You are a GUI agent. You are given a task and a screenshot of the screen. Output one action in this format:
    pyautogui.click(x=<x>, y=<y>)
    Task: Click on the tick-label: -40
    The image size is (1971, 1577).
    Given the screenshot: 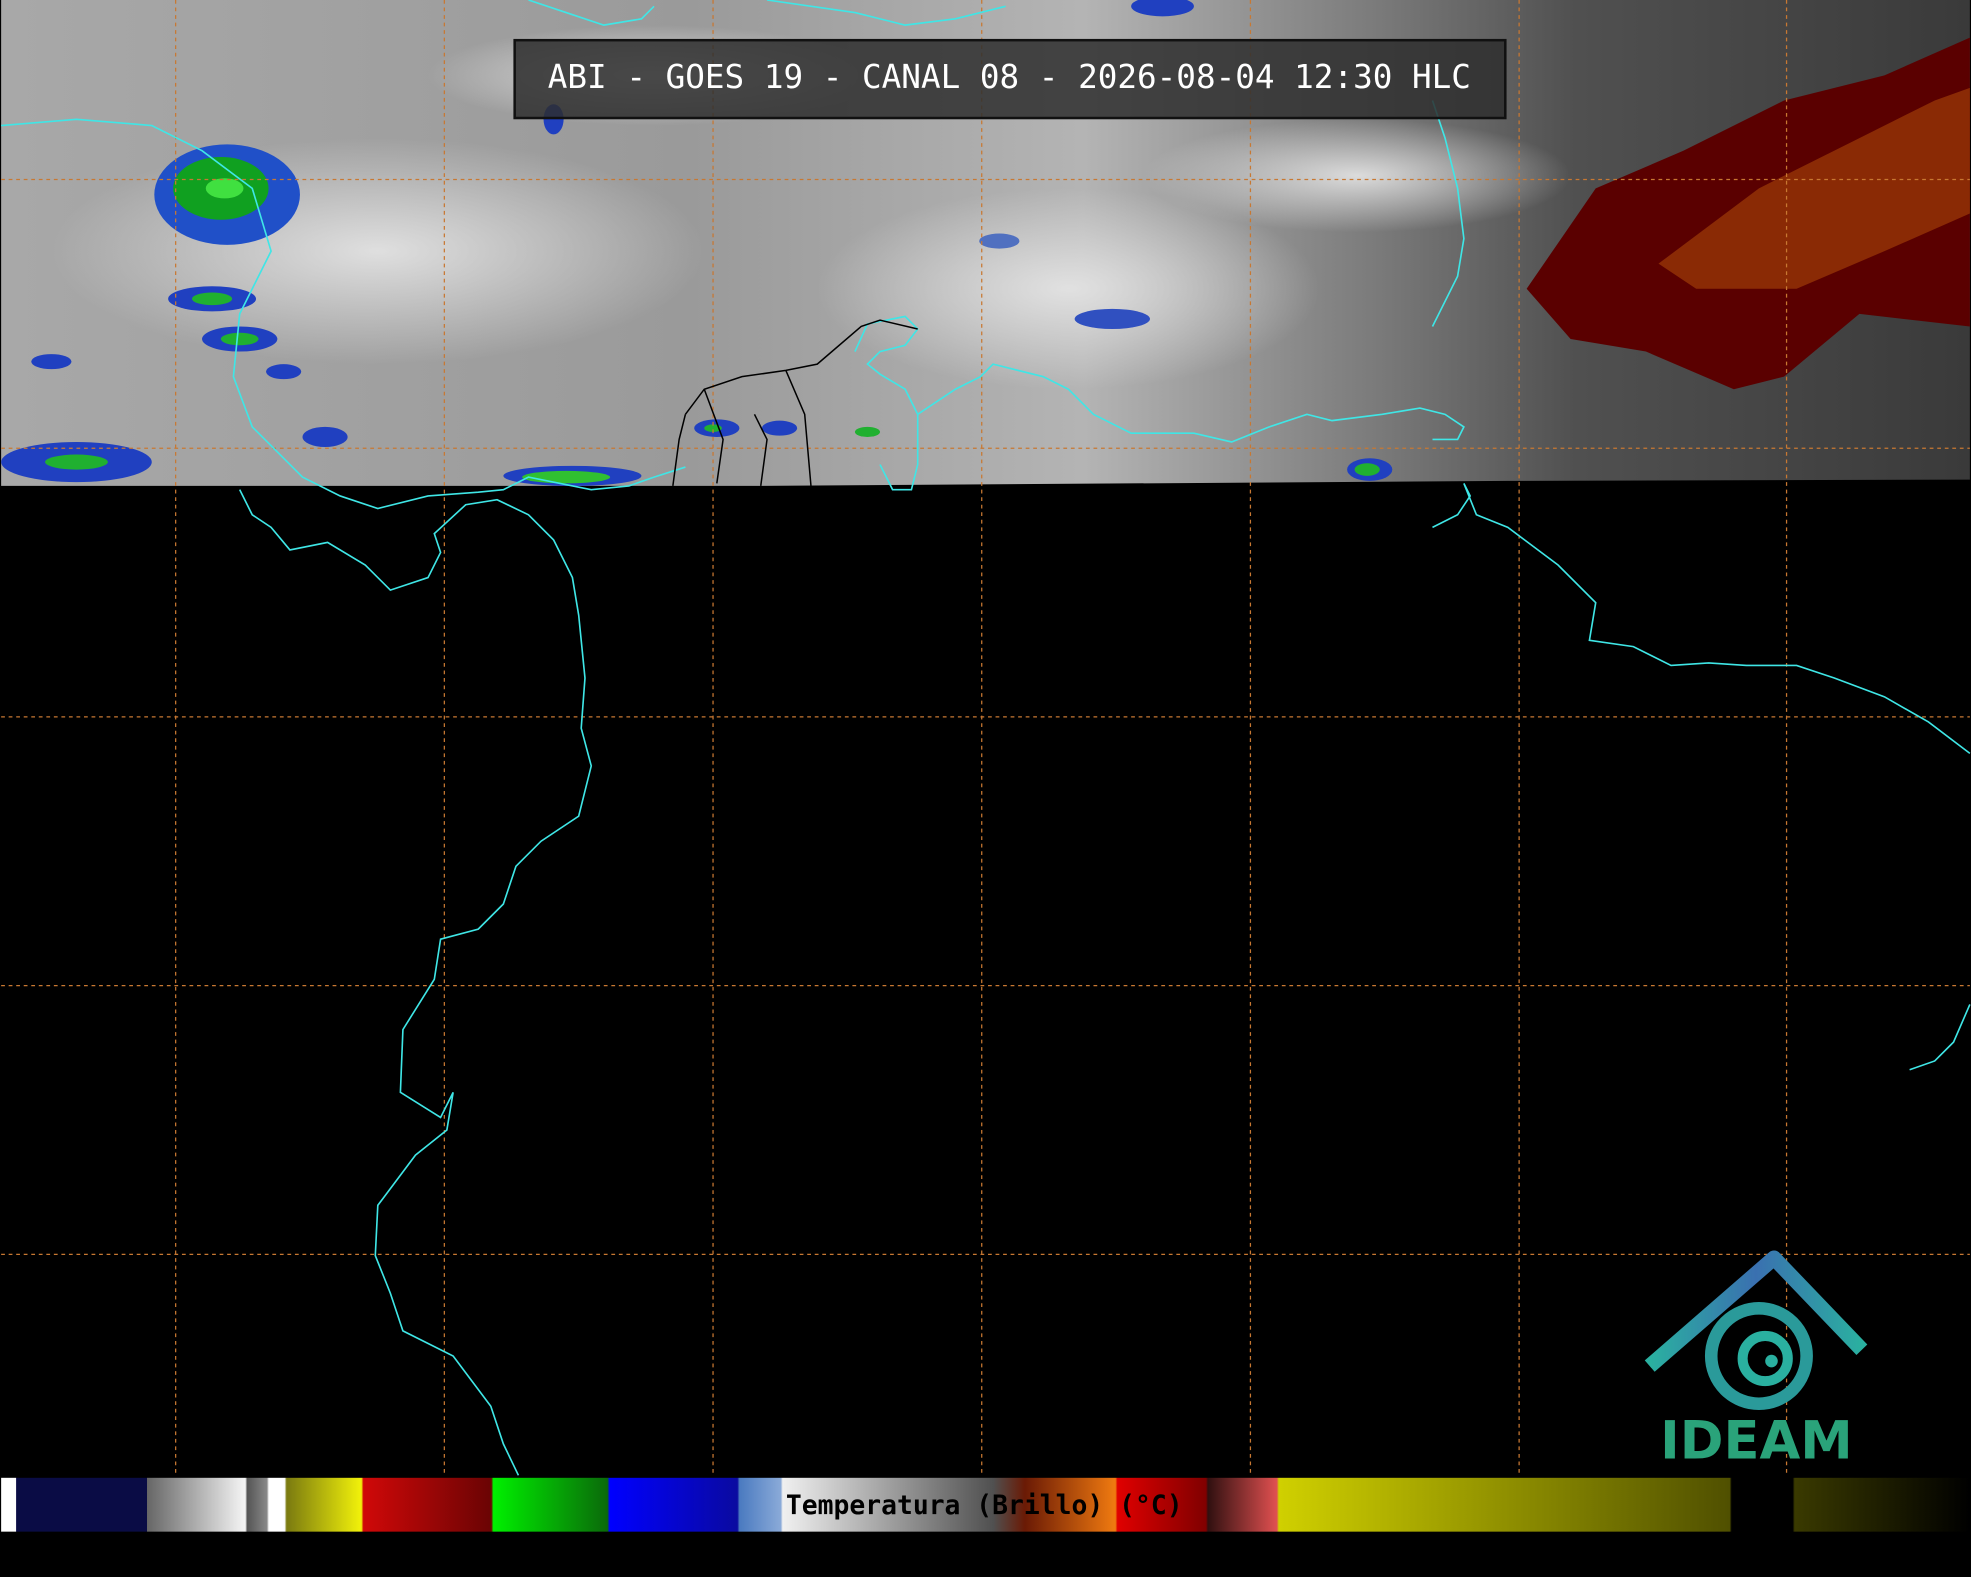 What is the action you would take?
    pyautogui.click(x=840, y=1563)
    